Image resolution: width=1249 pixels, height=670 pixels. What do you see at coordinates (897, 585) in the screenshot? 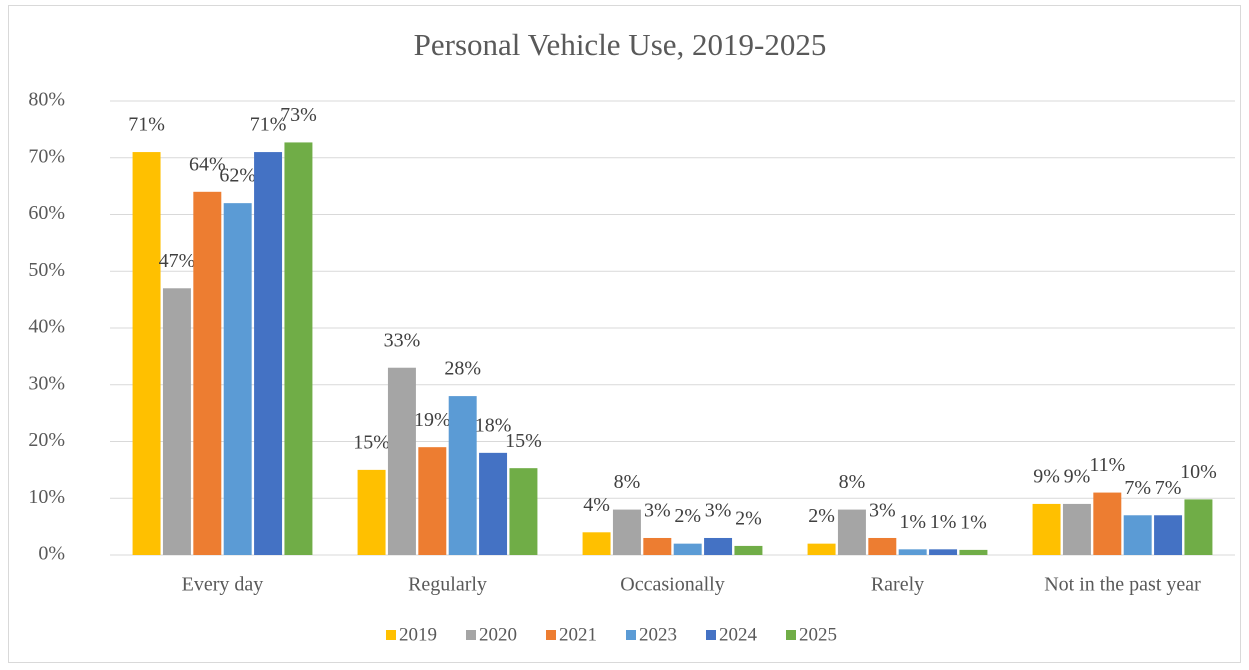
I see `x-tick-label: Rarely` at bounding box center [897, 585].